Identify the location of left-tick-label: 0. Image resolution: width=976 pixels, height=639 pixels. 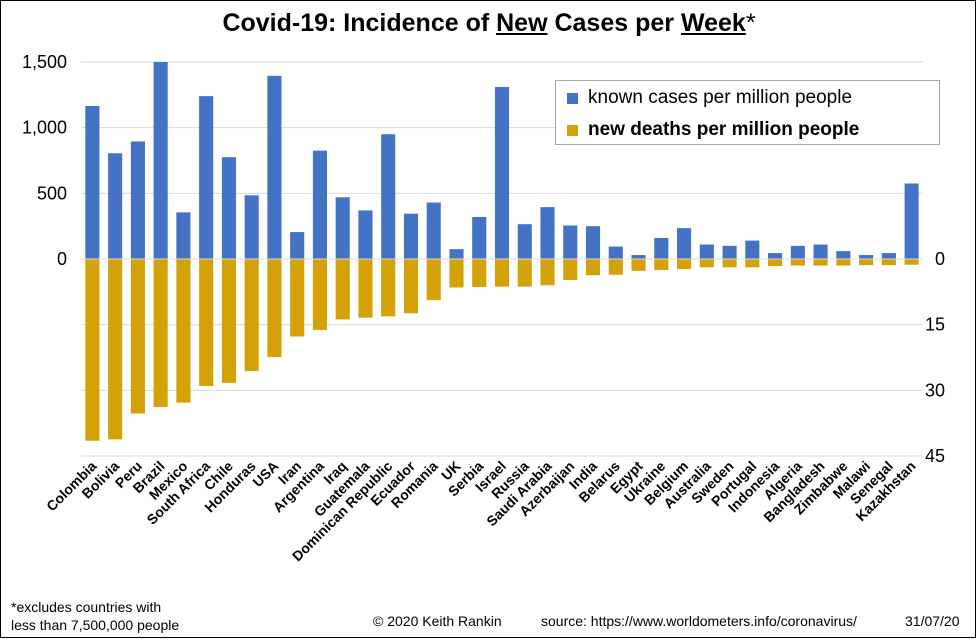
(62, 259).